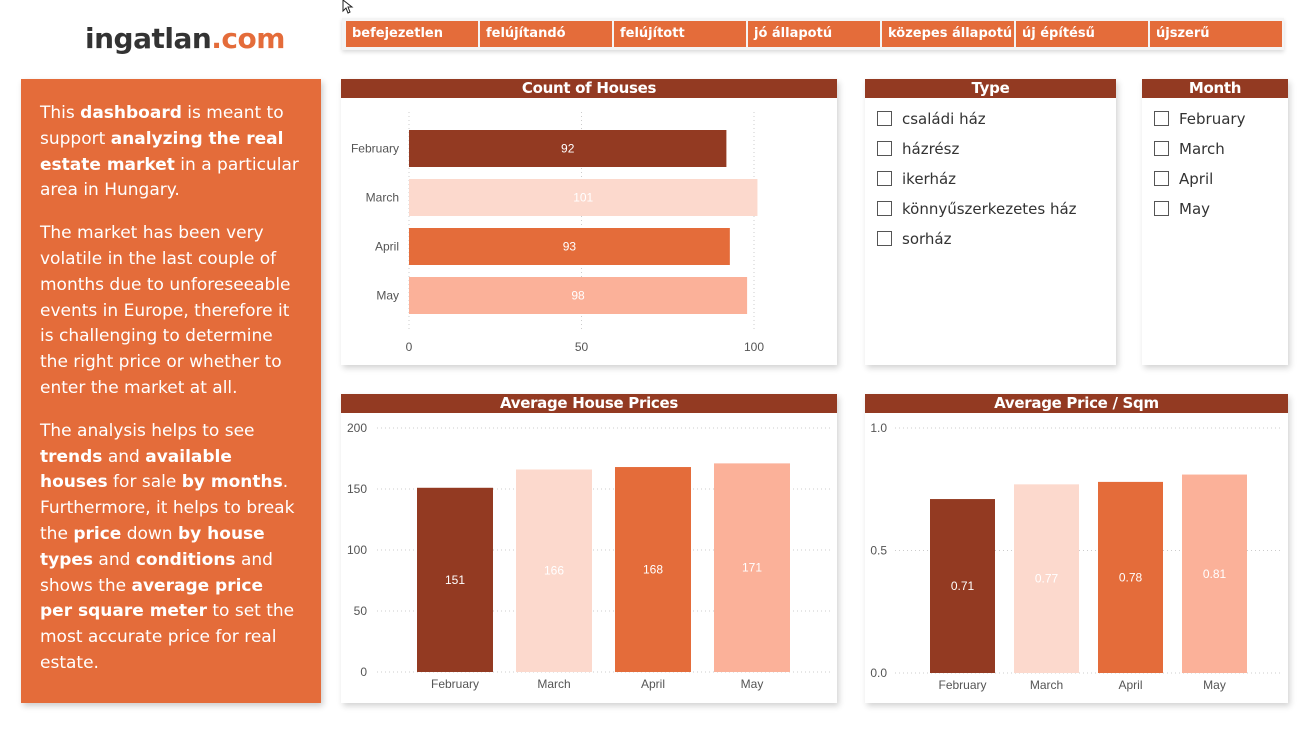 This screenshot has height=733, width=1309. I want to click on month-slicer-panel: Month February March April May, so click(1215, 222).